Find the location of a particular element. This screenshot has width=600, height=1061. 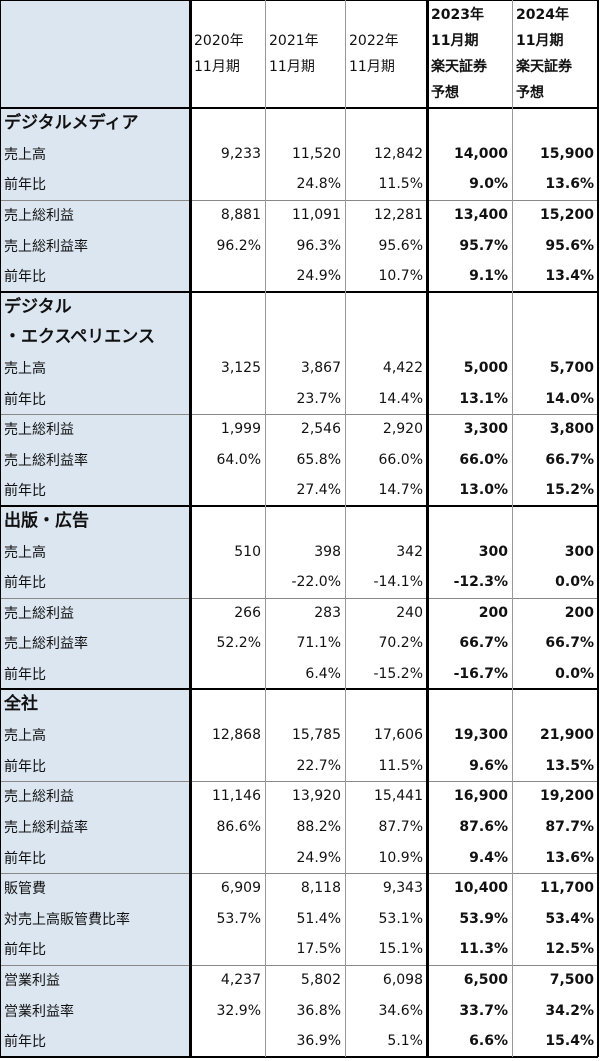

row-label: 営業利益率 is located at coordinates (39, 1011).